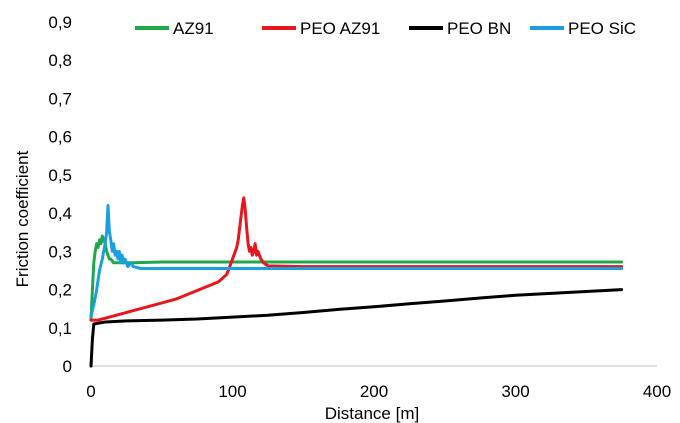  What do you see at coordinates (479, 28) in the screenshot?
I see `legend-label: PEO BN` at bounding box center [479, 28].